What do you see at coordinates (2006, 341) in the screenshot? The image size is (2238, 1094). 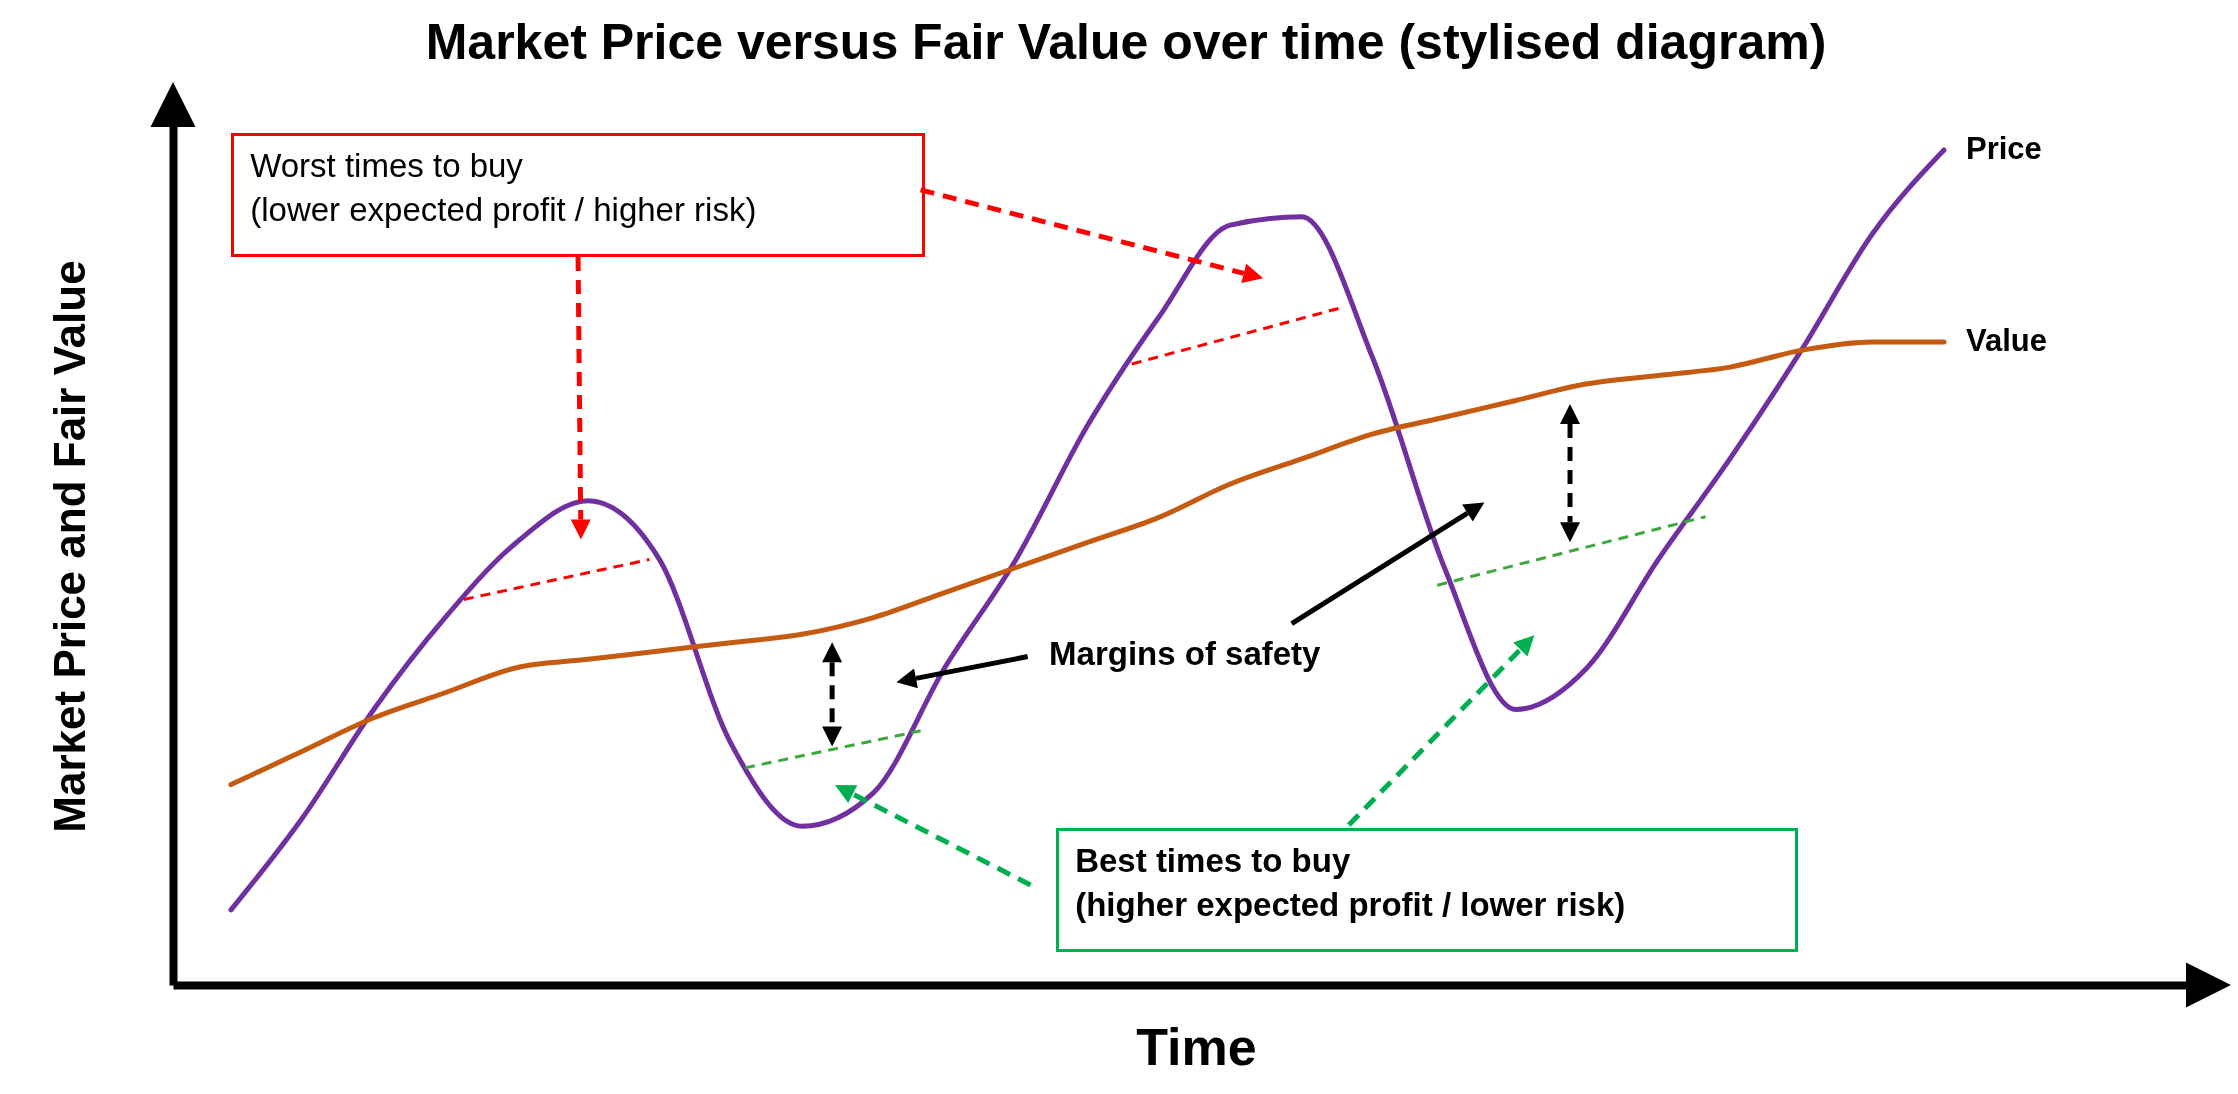 I see `series-label: Value` at bounding box center [2006, 341].